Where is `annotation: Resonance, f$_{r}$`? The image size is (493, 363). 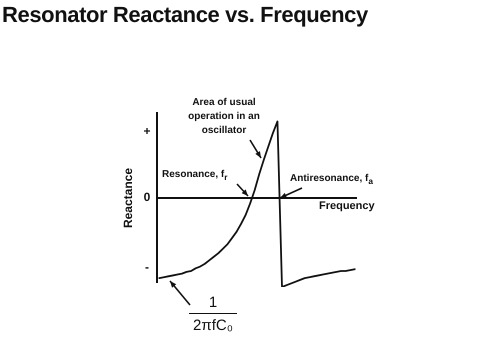 annotation: Resonance, f$_{r}$ is located at coordinates (195, 176).